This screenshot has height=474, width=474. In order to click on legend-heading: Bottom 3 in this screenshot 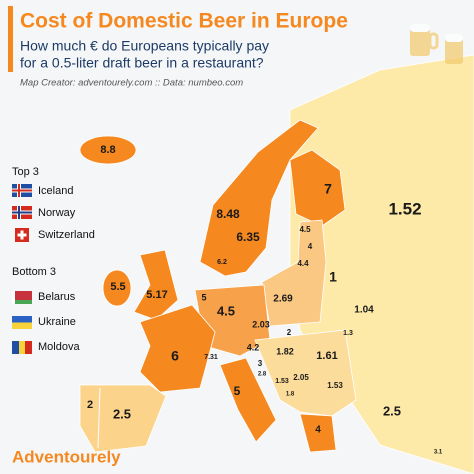, I will do `click(34, 272)`.